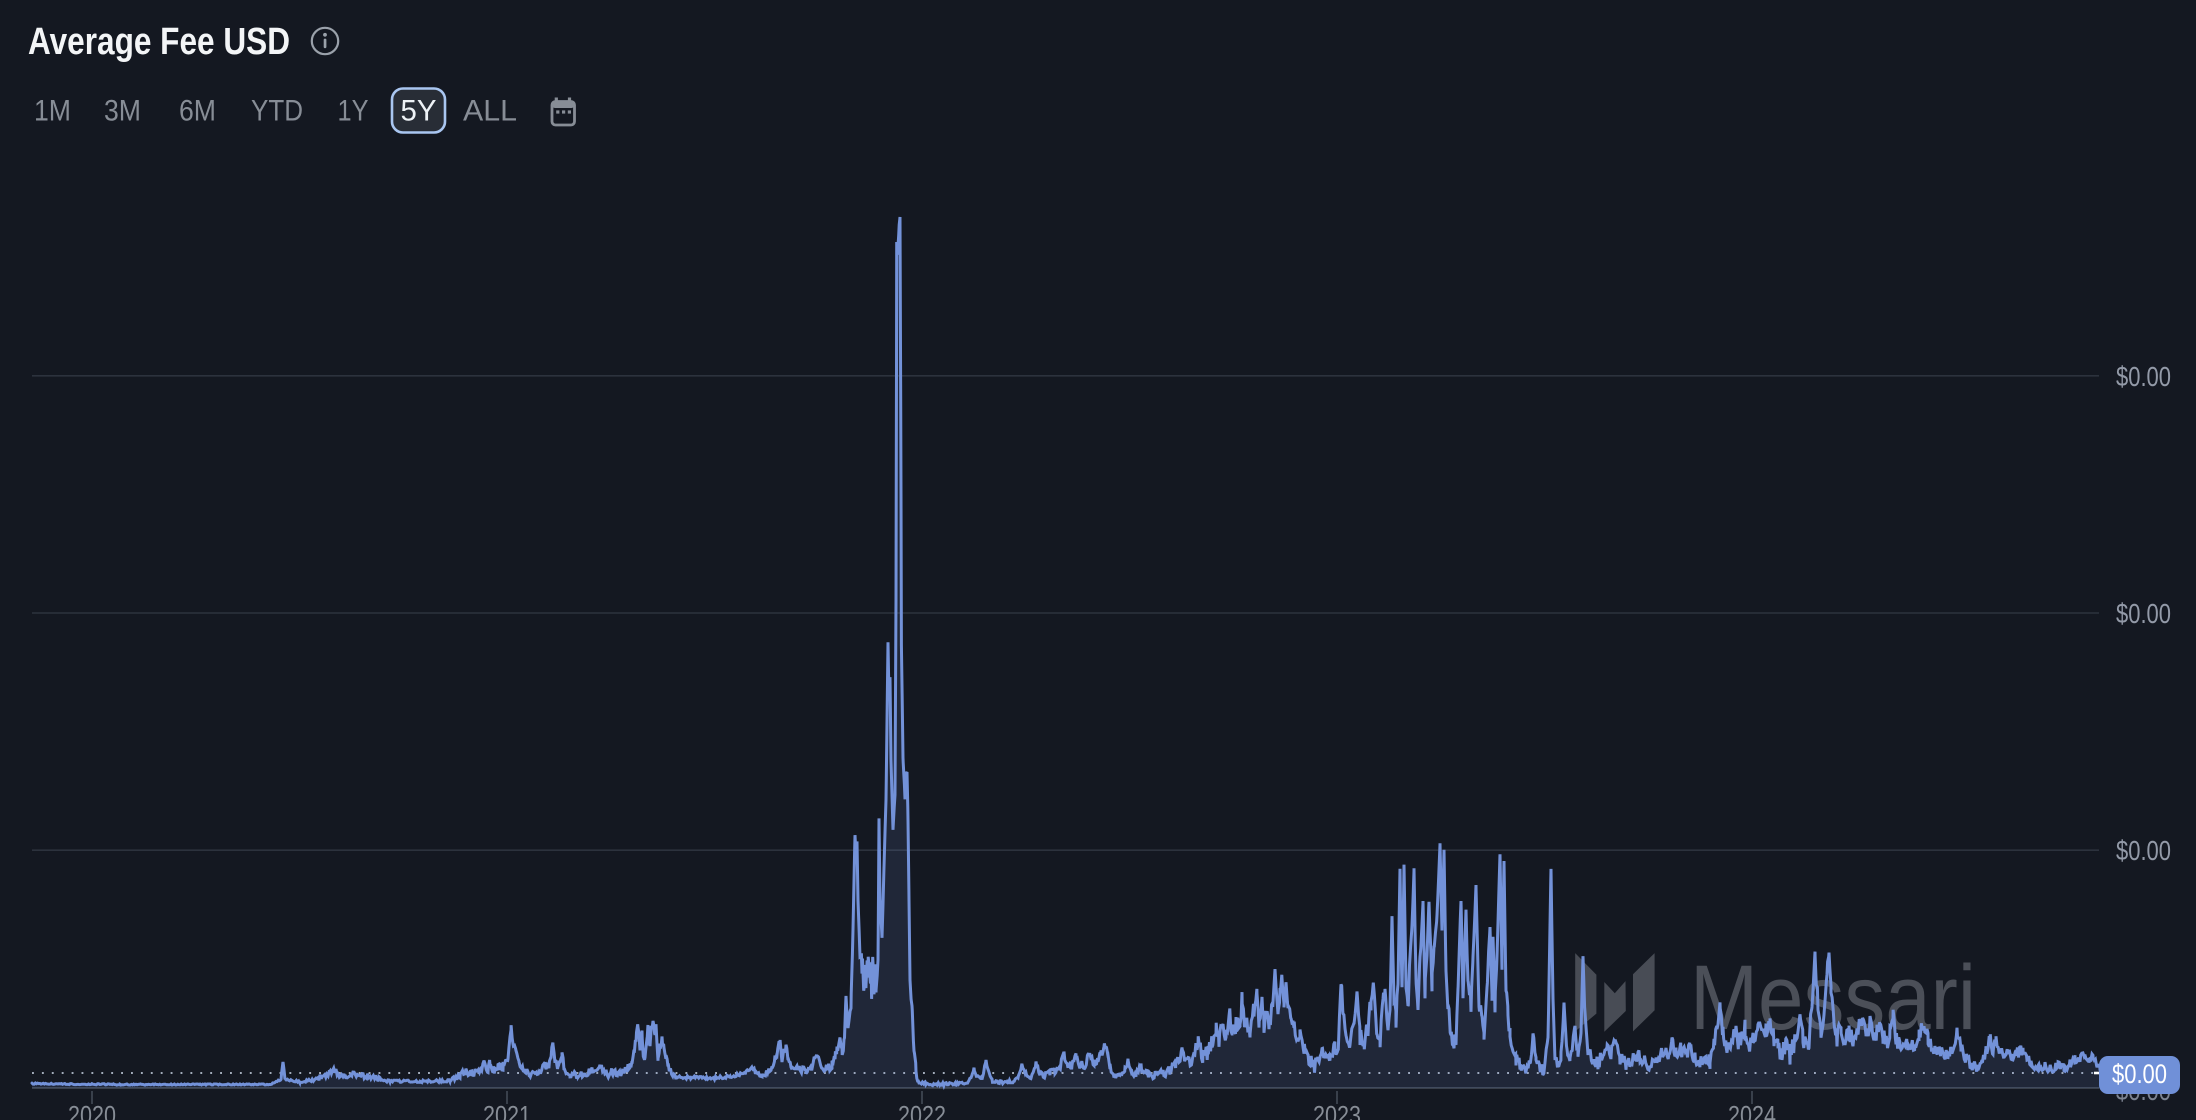 This screenshot has width=2196, height=1120. What do you see at coordinates (353, 111) in the screenshot?
I see `svg-text: 1Y` at bounding box center [353, 111].